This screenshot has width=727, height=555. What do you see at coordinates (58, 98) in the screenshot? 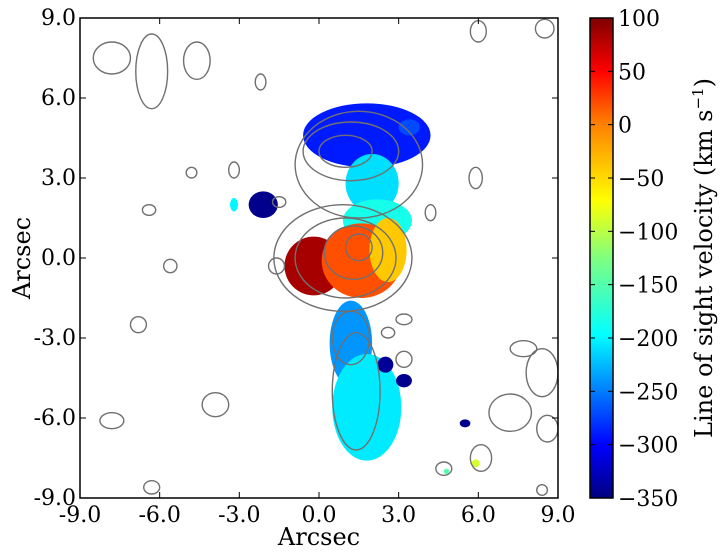
I see `y-tick-label: 6.0` at bounding box center [58, 98].